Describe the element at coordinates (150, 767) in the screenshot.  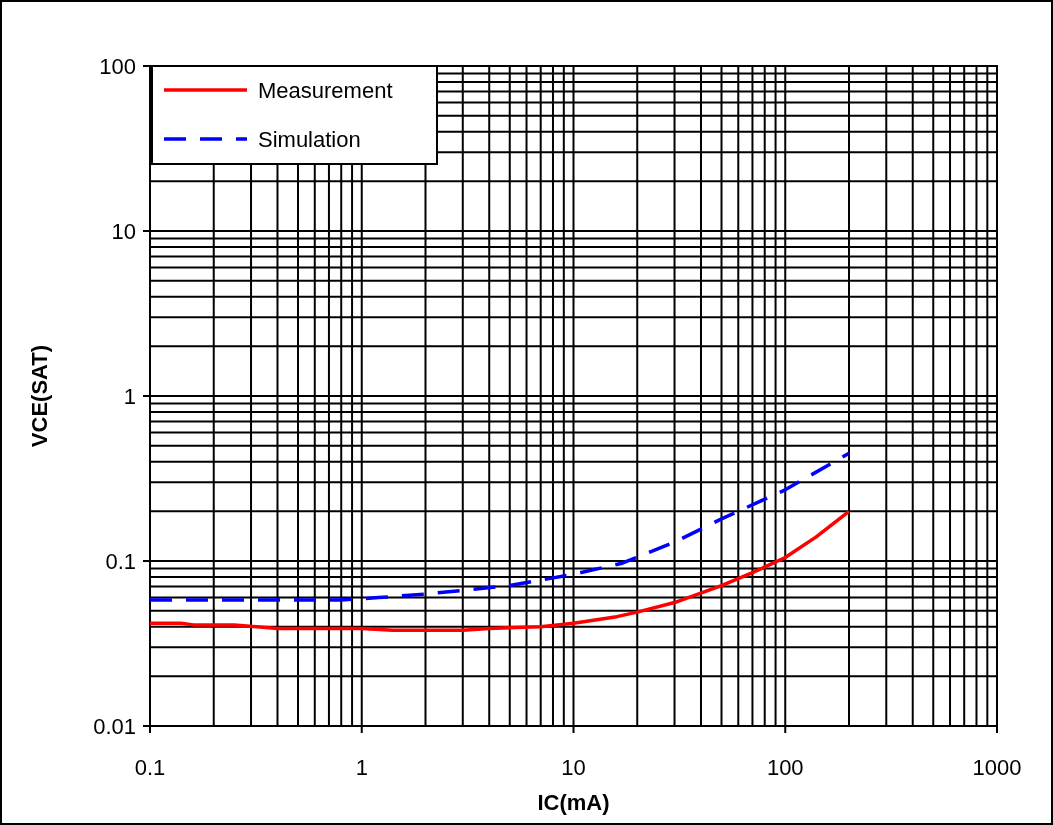
I see `x-tick-label: 0.1` at that location.